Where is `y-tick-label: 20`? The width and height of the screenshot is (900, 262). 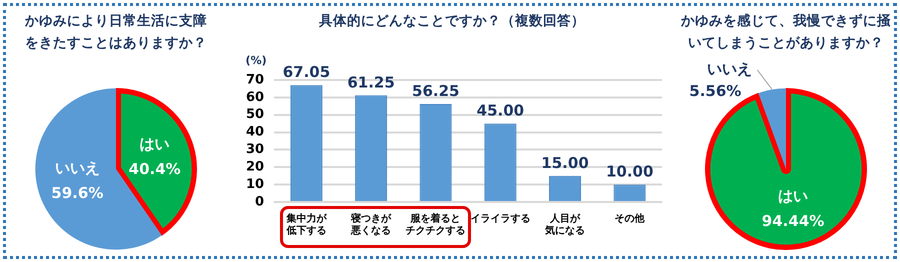
y-tick-label: 20 is located at coordinates (255, 167).